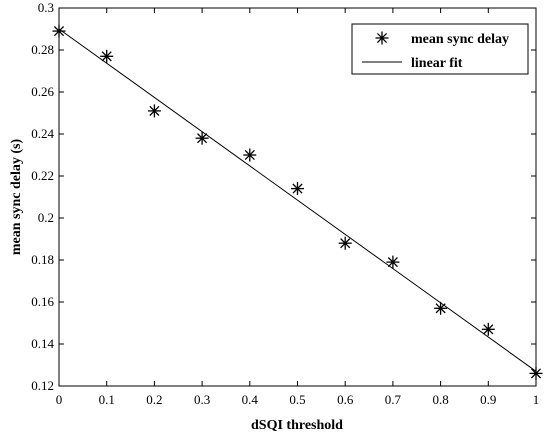 This screenshot has width=550, height=434. What do you see at coordinates (42, 301) in the screenshot?
I see `y-tick-label: 0.16` at bounding box center [42, 301].